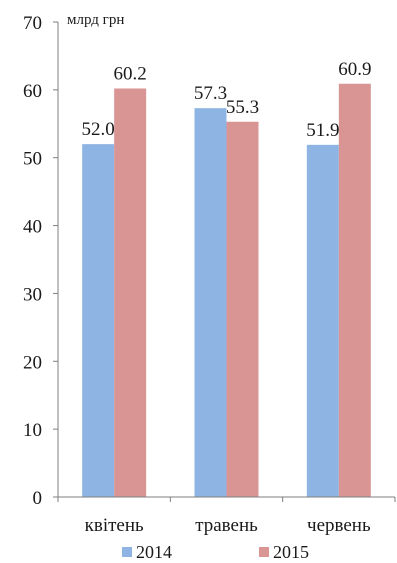 The height and width of the screenshot is (563, 397). Describe the element at coordinates (215, 552) in the screenshot. I see `legend: 2014 2015` at that location.